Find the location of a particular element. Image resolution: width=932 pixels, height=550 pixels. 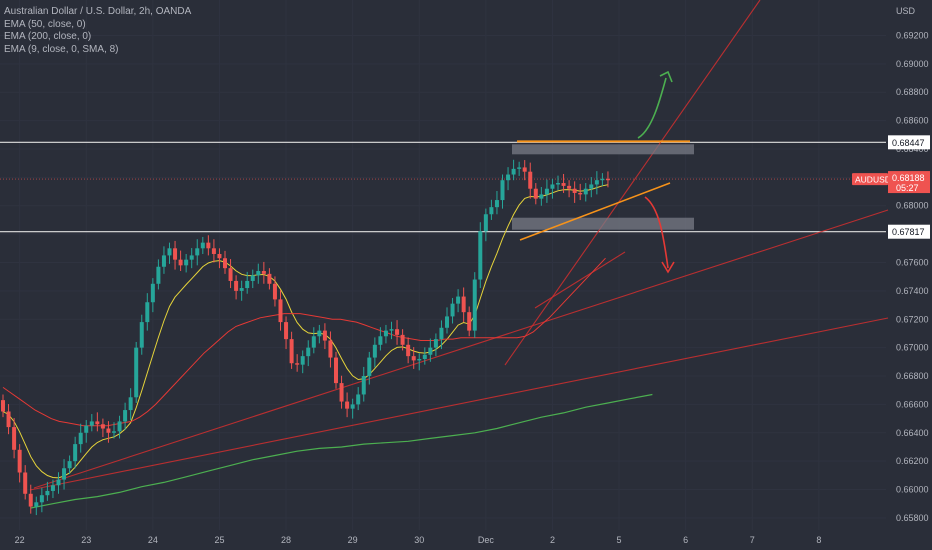

price-tick-label: 0.66200 is located at coordinates (912, 461).